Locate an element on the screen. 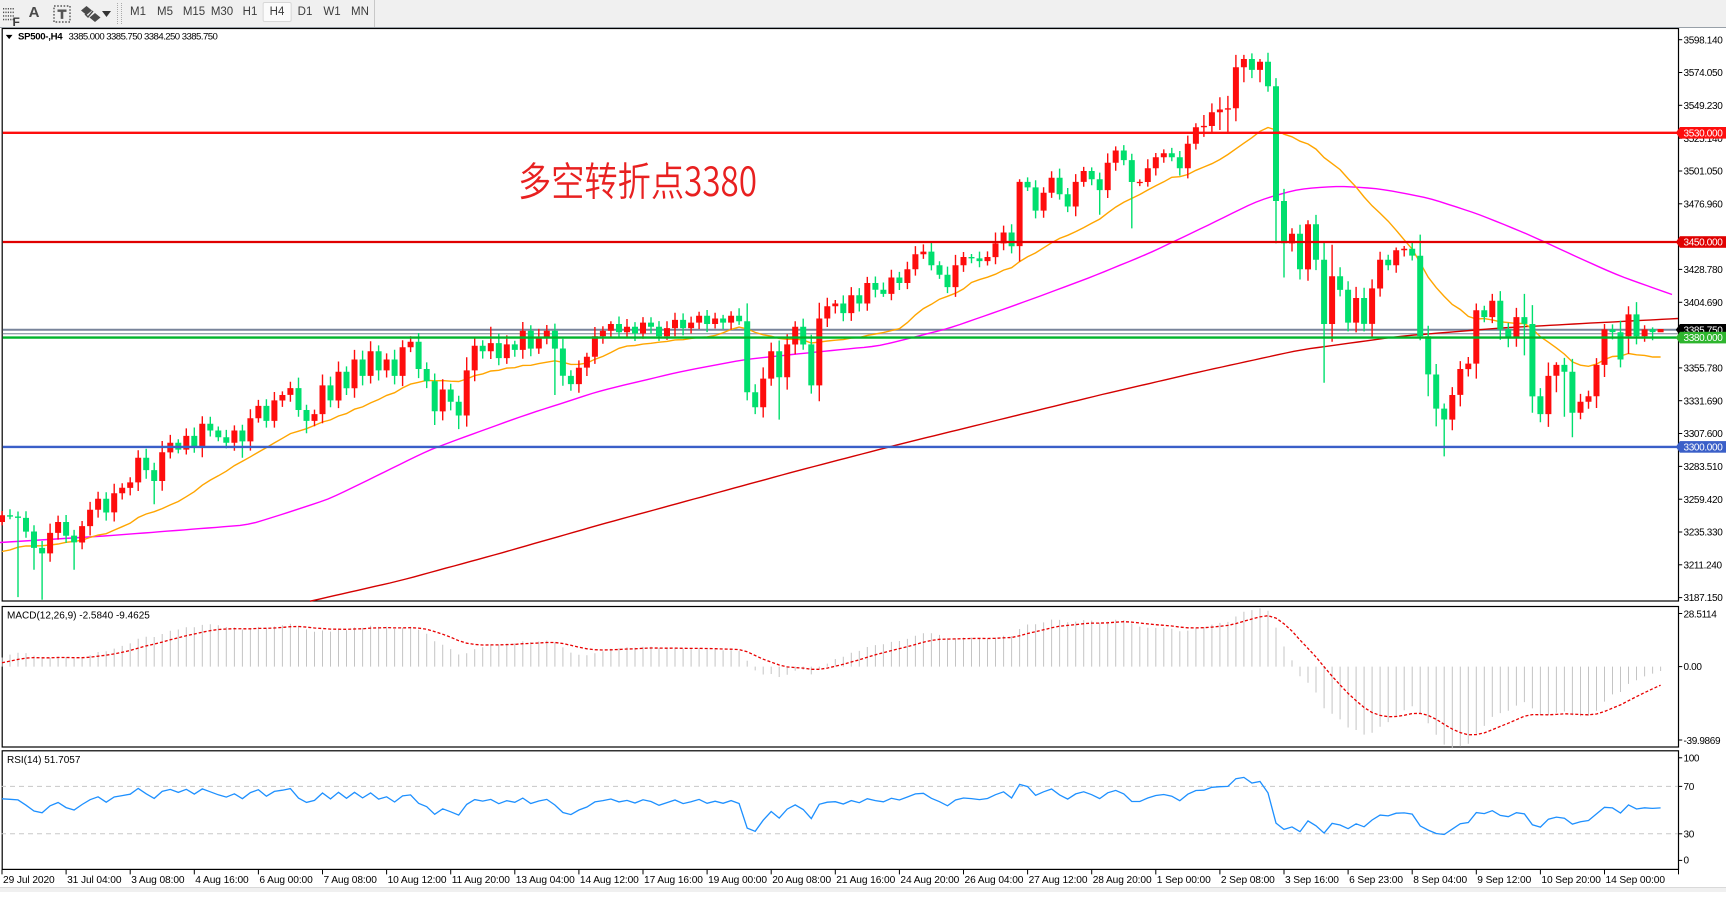  svg-text: 10 Aug 12:00 is located at coordinates (417, 880).